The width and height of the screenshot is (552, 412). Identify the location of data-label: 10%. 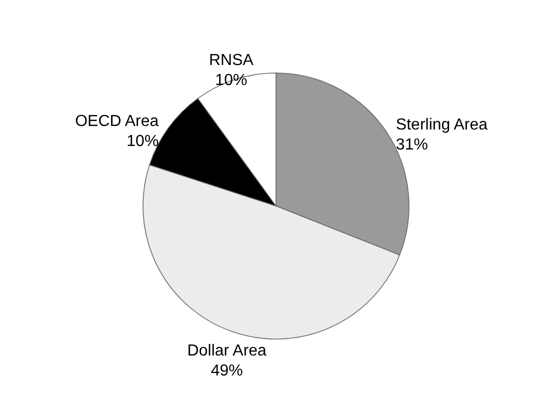
(142, 141).